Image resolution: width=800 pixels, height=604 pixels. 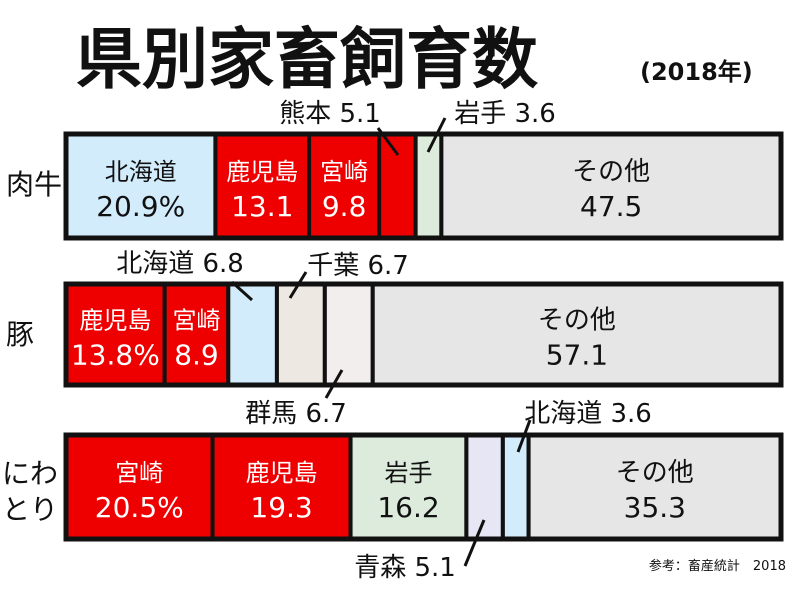 What do you see at coordinates (611, 206) in the screenshot?
I see `segment-value-0-5: 47.5` at bounding box center [611, 206].